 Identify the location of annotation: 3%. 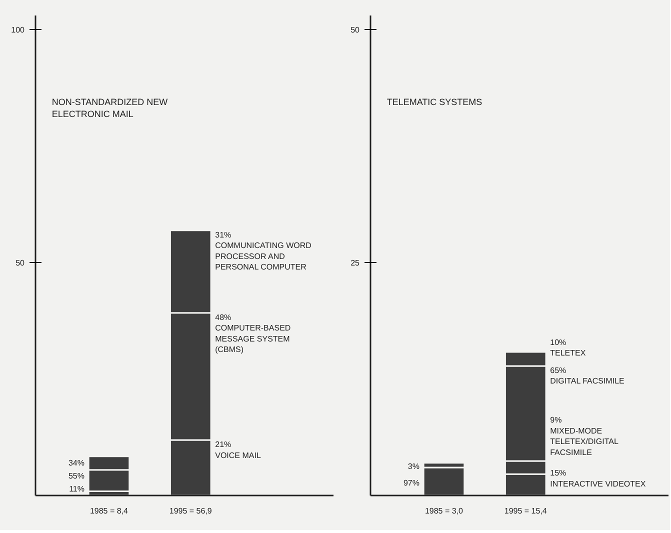
(414, 467).